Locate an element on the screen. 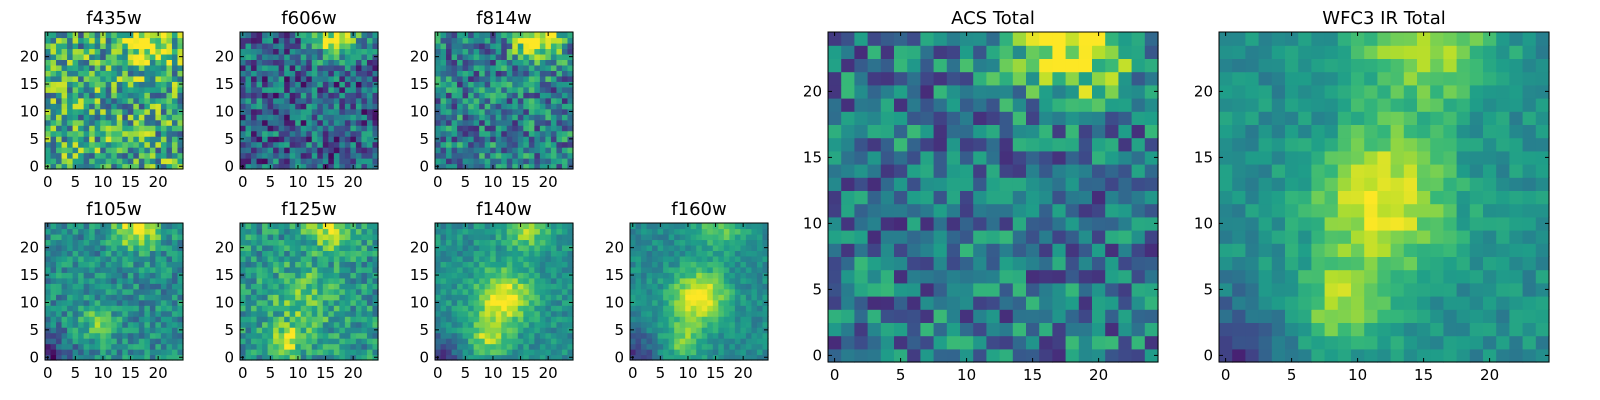 The image size is (1600, 400). x-tick-label: 5 is located at coordinates (271, 182).